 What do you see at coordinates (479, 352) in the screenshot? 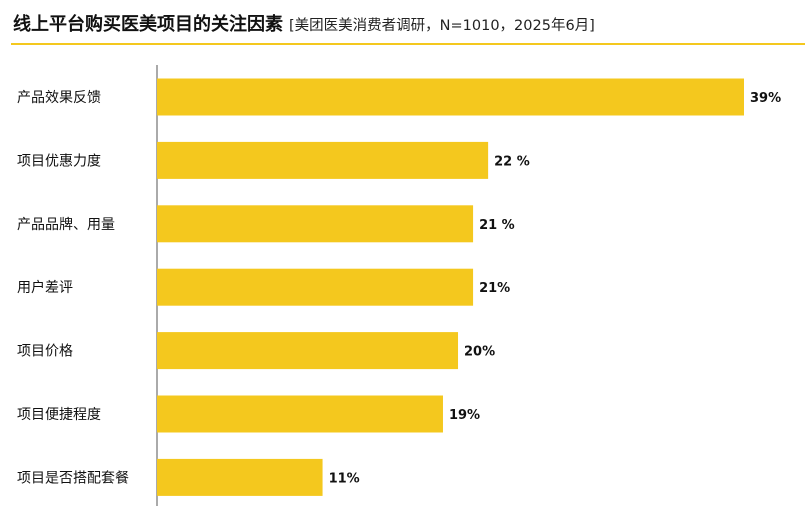
I see `value-label: 20%` at bounding box center [479, 352].